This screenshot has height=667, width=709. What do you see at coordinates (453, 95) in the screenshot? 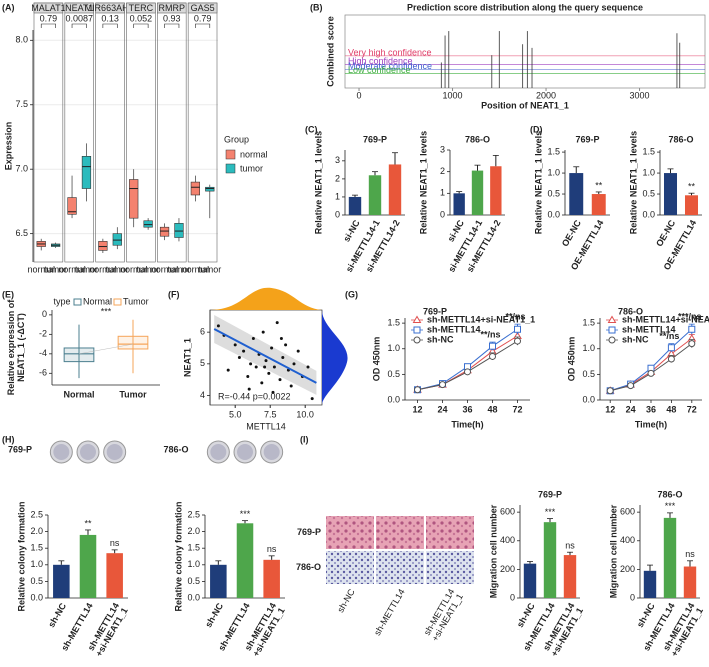
I see `x-tick-label: 1000` at bounding box center [453, 95].